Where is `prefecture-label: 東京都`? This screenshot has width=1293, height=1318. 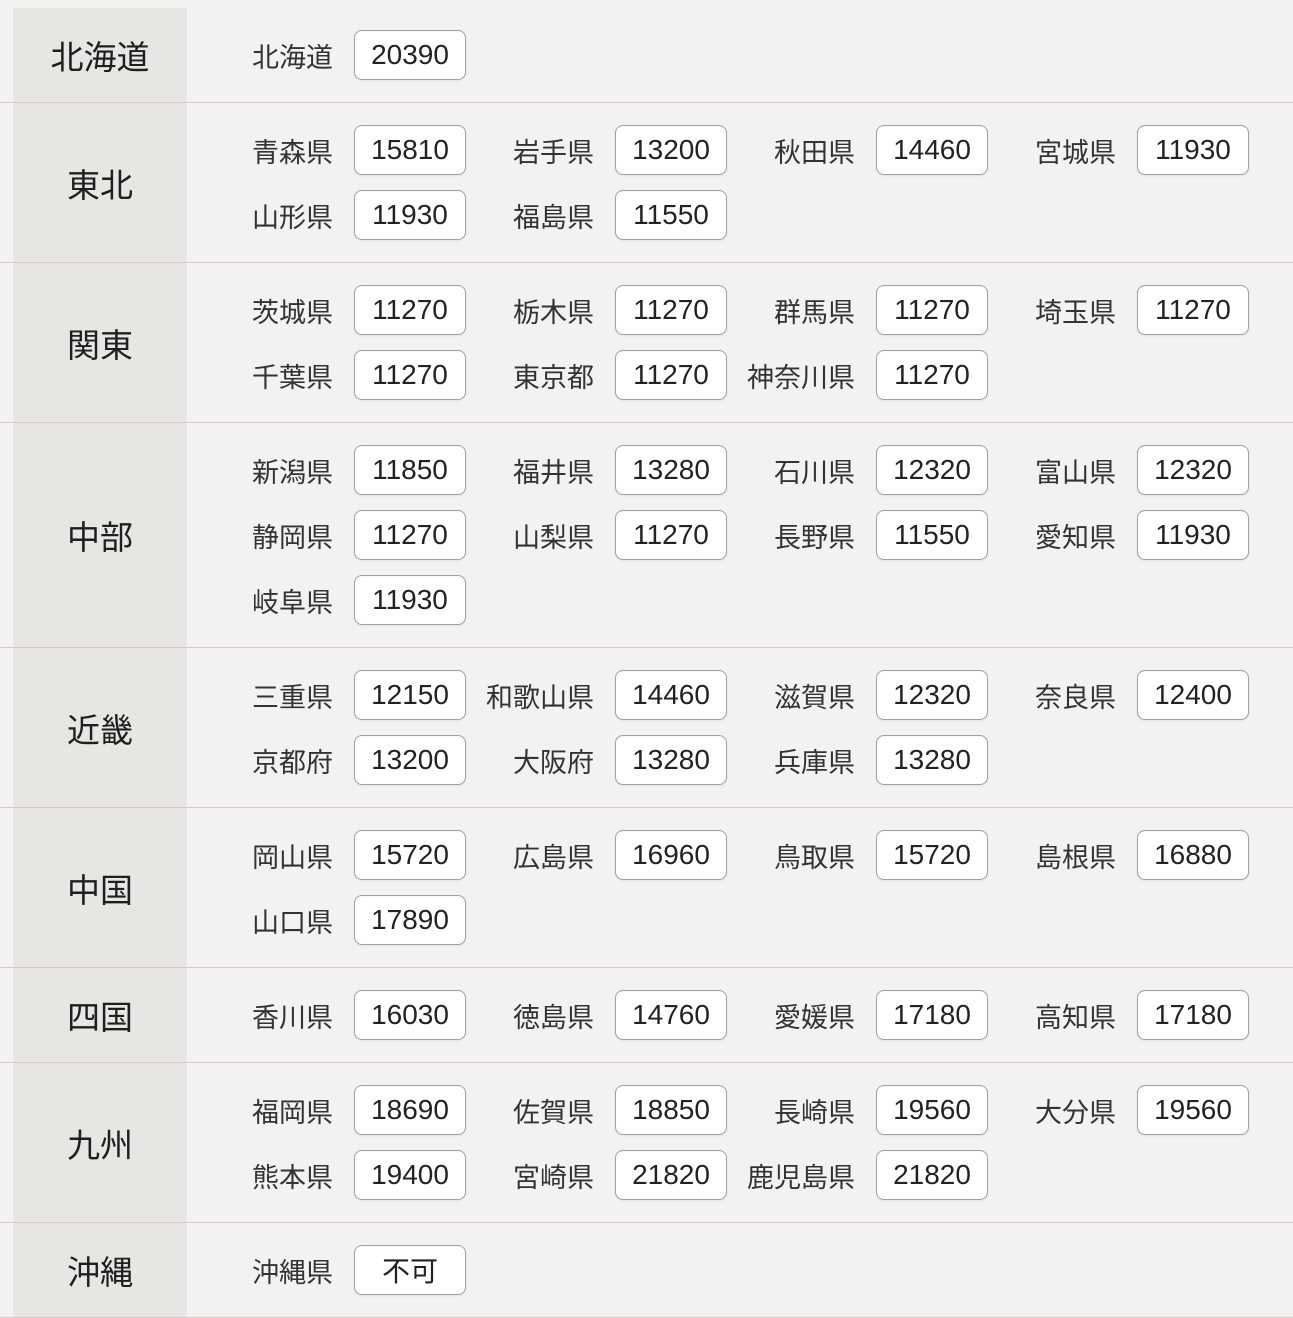 prefecture-label: 東京都 is located at coordinates (553, 377).